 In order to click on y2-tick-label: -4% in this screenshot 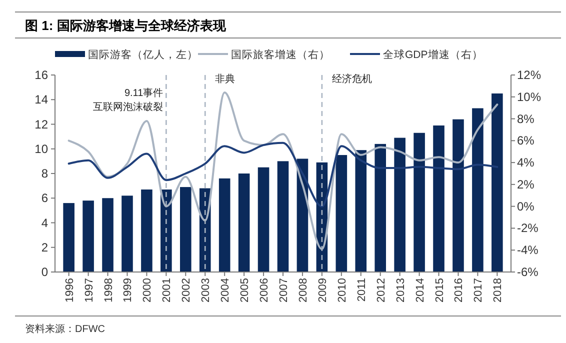, I will do `click(528, 250)`.